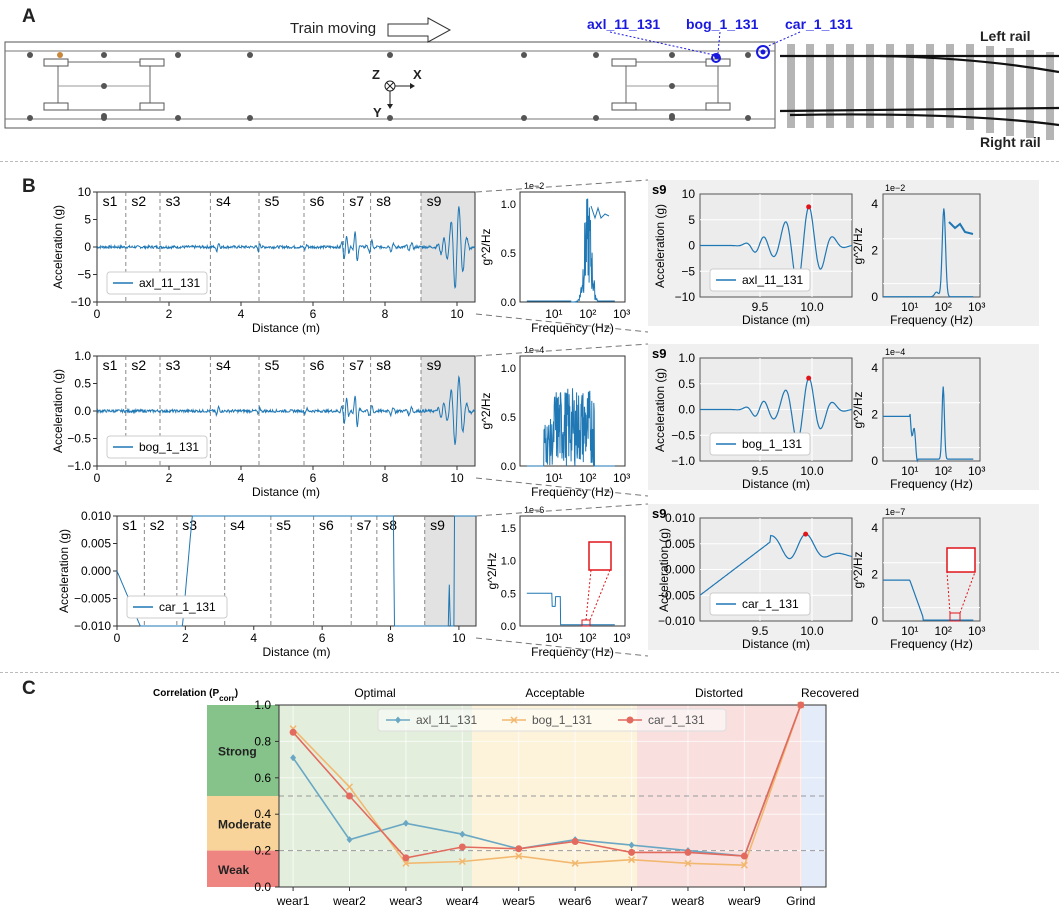 This screenshot has height=911, width=1059. I want to click on track-rails, so click(919, 90).